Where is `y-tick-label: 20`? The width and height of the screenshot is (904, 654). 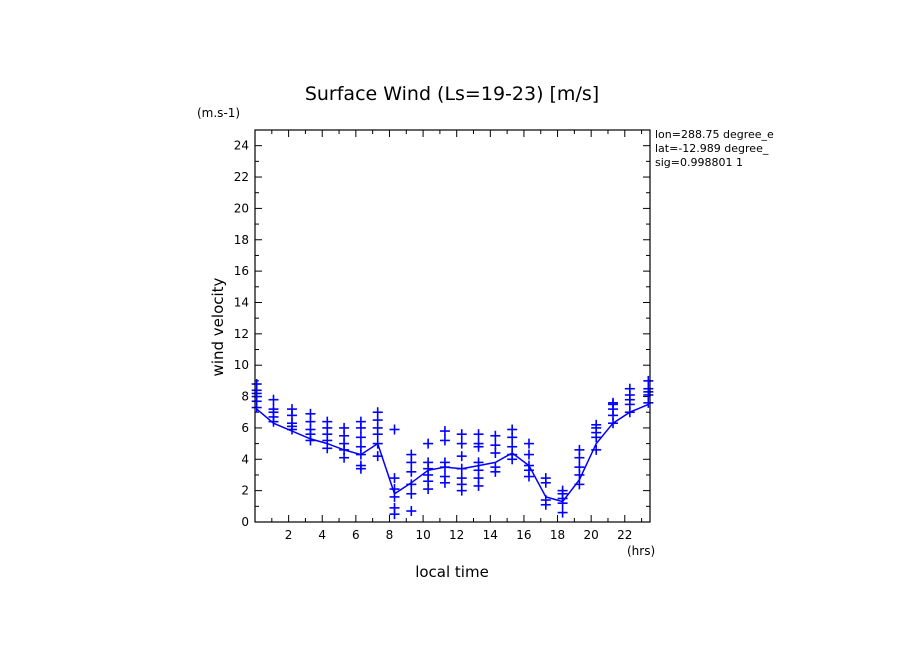
y-tick-label: 20 is located at coordinates (241, 208).